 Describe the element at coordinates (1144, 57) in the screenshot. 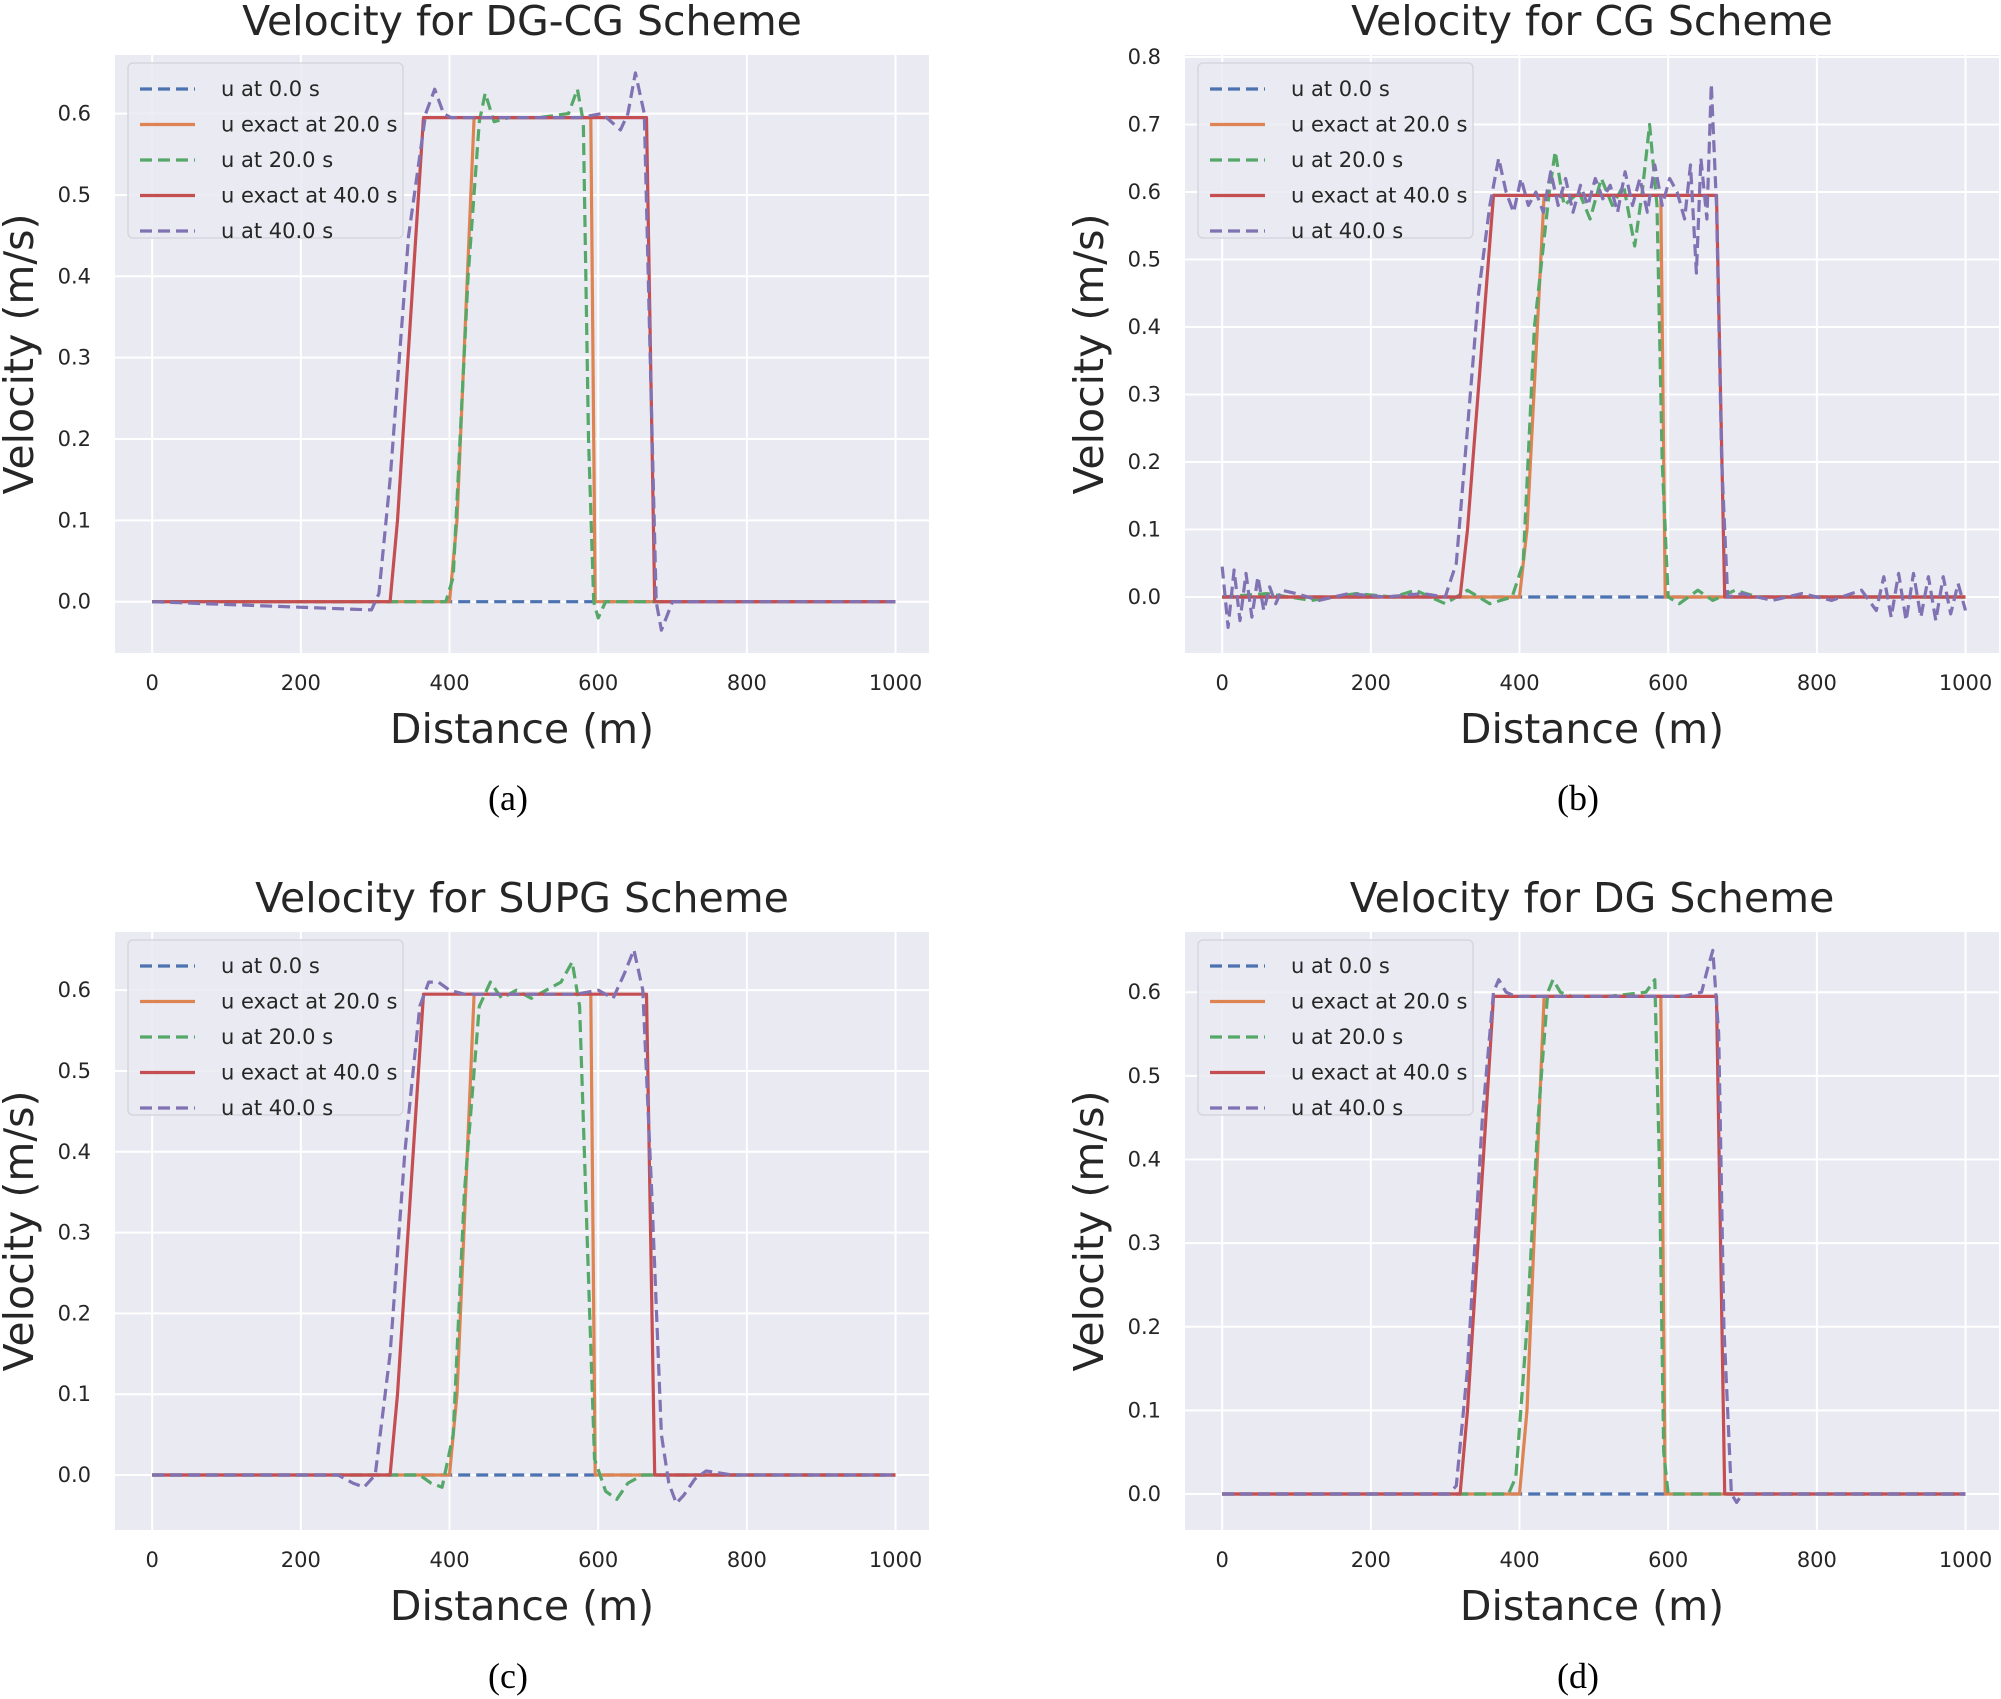

I see `y-tick-label: 0.8` at that location.